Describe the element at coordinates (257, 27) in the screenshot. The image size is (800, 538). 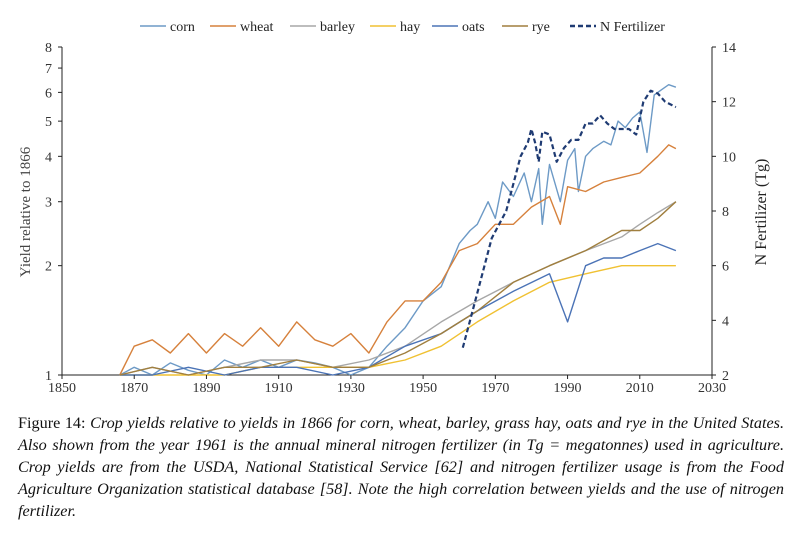
I see `legend-label: wheat` at that location.